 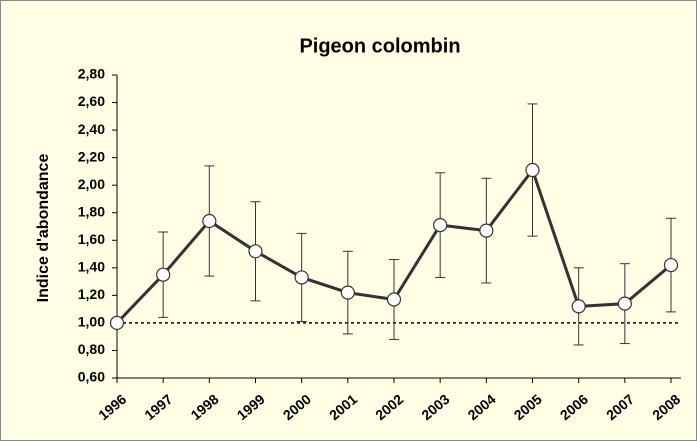 What do you see at coordinates (91, 129) in the screenshot?
I see `y-tick-label: 2,40` at bounding box center [91, 129].